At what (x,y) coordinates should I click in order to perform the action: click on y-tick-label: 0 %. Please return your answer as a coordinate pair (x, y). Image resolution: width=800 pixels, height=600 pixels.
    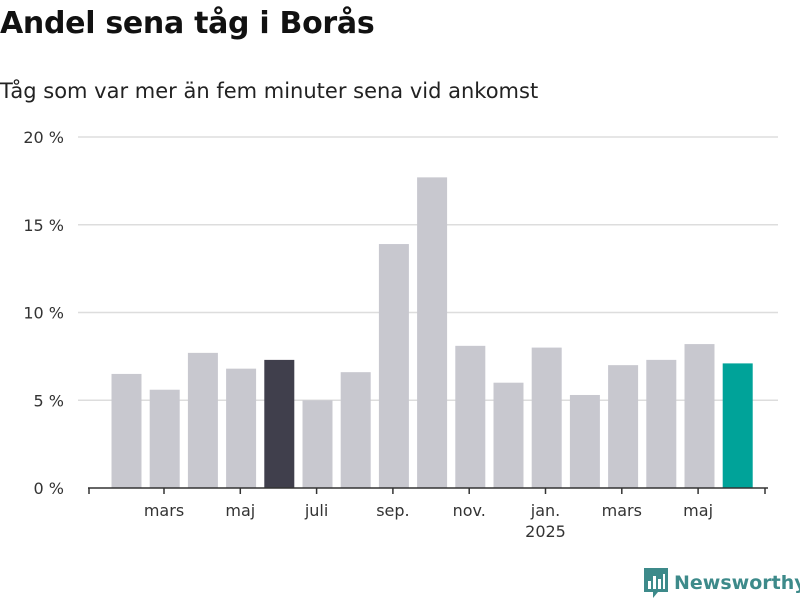
    Looking at the image, I should click on (49, 488).